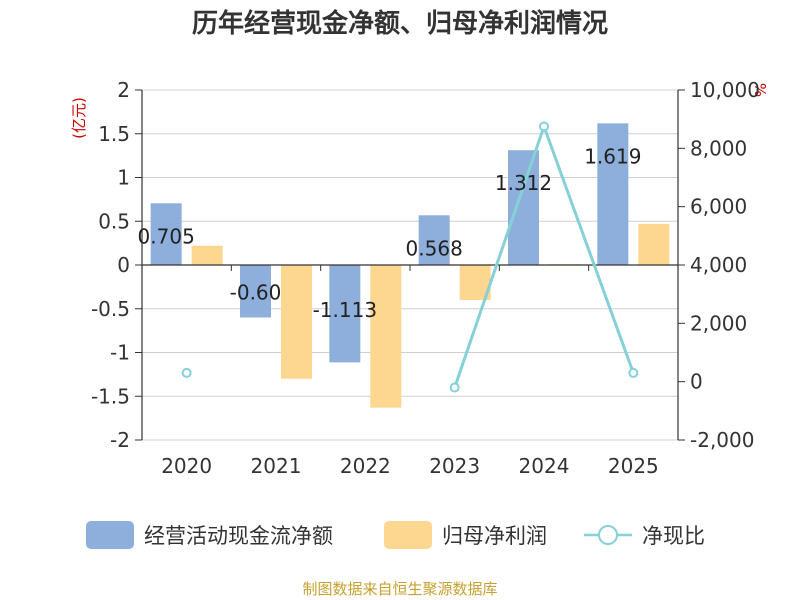 The image size is (800, 600). What do you see at coordinates (718, 207) in the screenshot?
I see `right-axis-tick-label: 6,000` at bounding box center [718, 207].